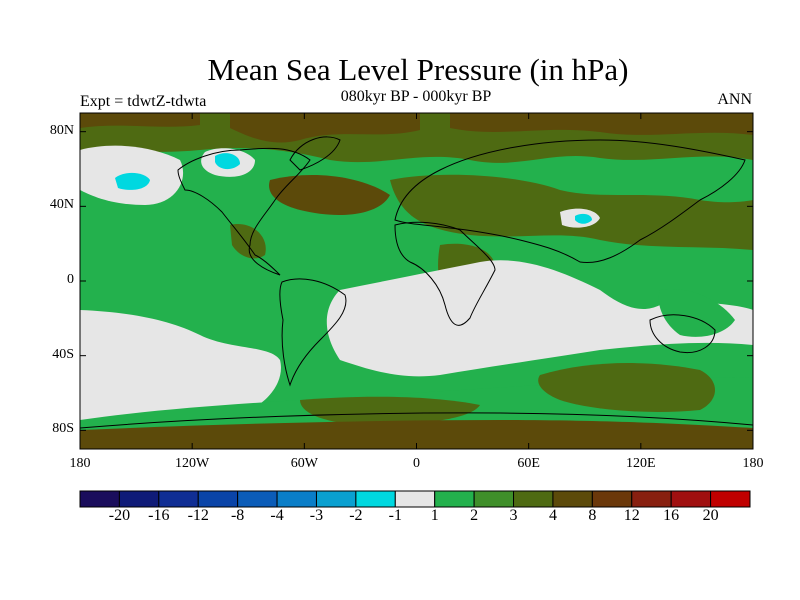 This screenshot has height=600, width=800. I want to click on north-america-outline, so click(244, 211).